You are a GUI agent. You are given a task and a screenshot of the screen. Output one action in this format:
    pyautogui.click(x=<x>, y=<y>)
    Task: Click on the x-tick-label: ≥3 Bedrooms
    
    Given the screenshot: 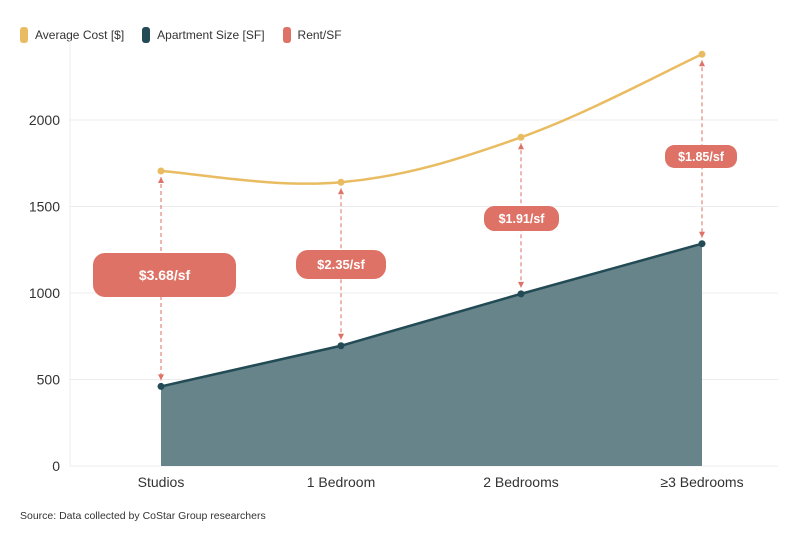 What is the action you would take?
    pyautogui.click(x=701, y=482)
    